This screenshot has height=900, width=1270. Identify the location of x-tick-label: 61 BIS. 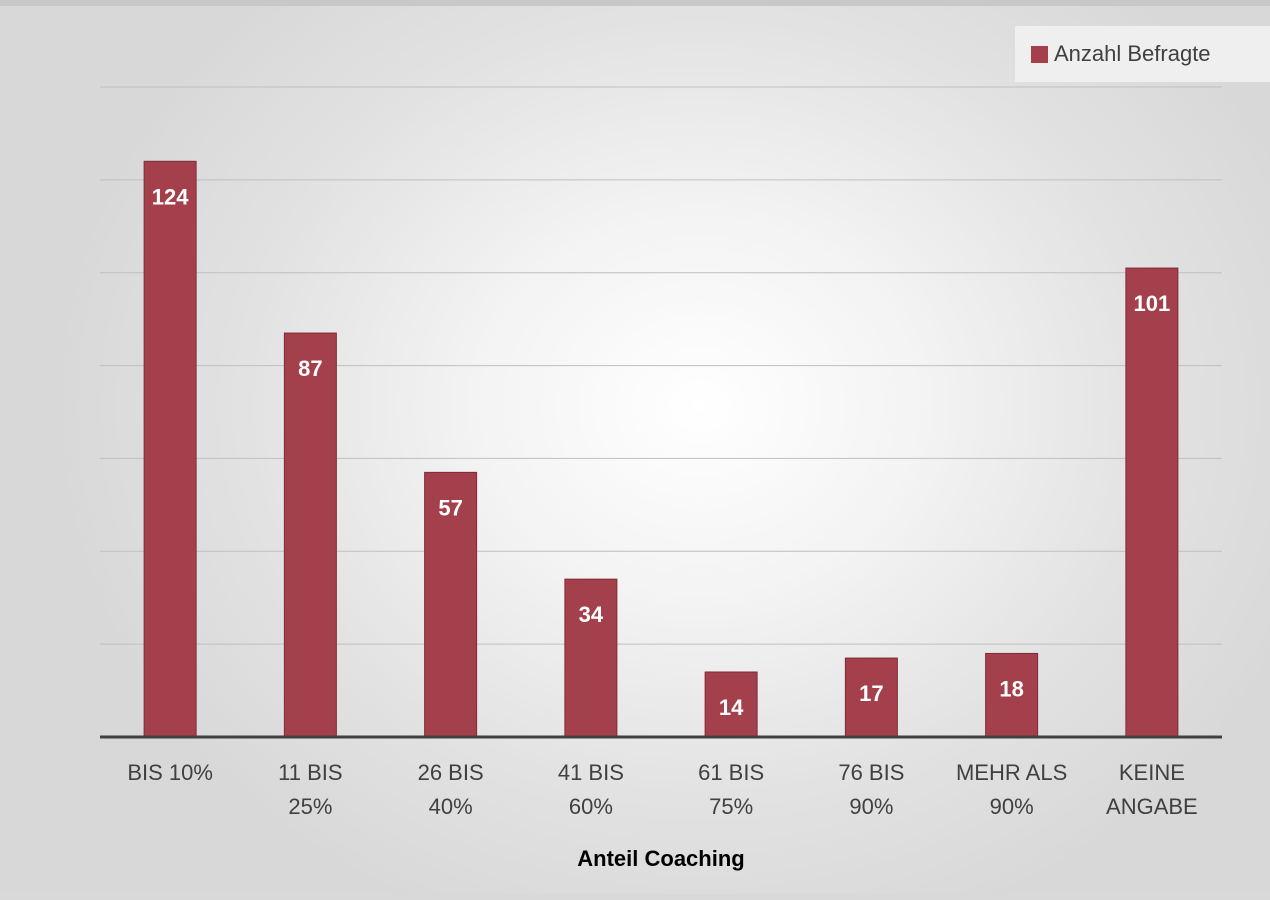
(731, 772).